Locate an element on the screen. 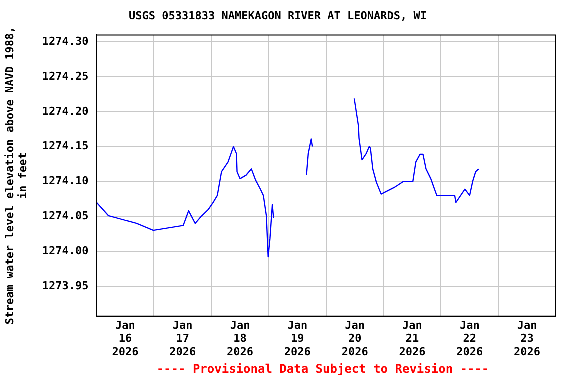  x-tick-label: Jan 18 2026 is located at coordinates (240, 338).